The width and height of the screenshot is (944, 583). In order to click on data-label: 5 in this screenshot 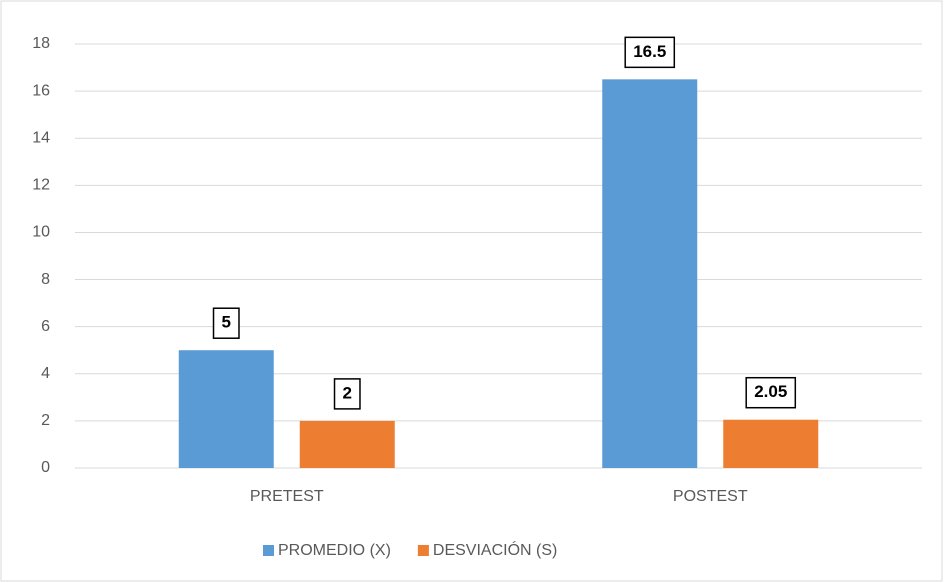, I will do `click(226, 322)`.